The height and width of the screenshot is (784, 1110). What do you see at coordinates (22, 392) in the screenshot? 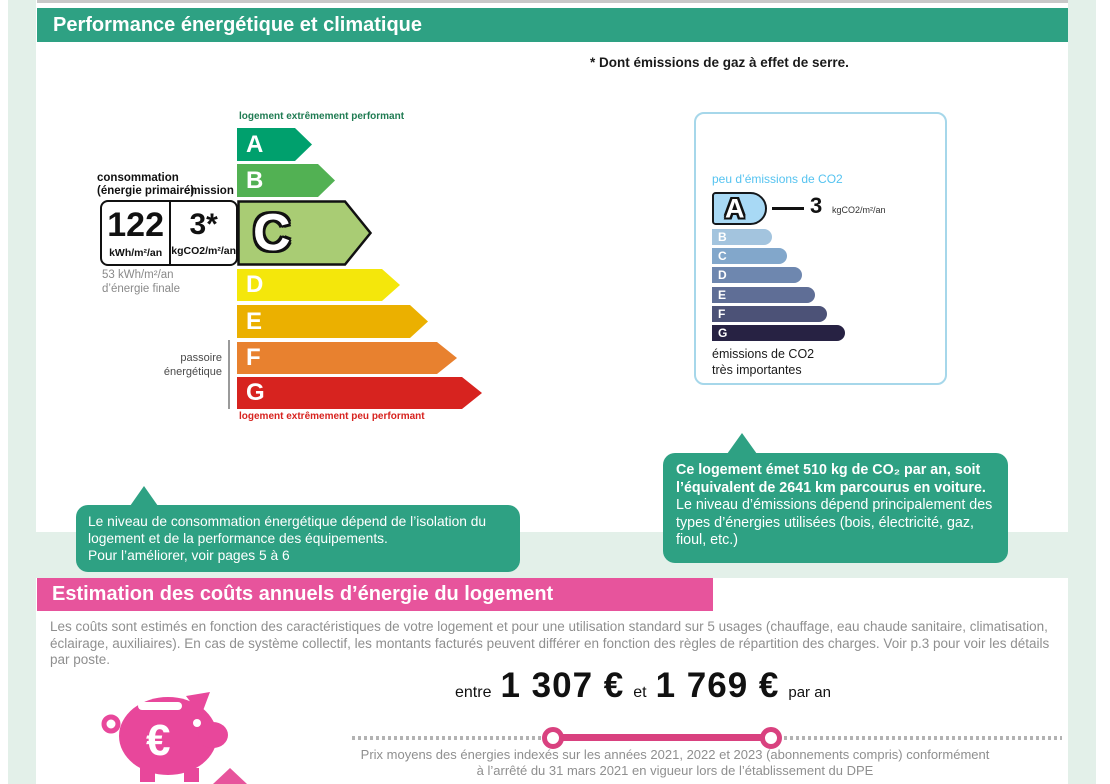
I see `left-margin-strip` at bounding box center [22, 392].